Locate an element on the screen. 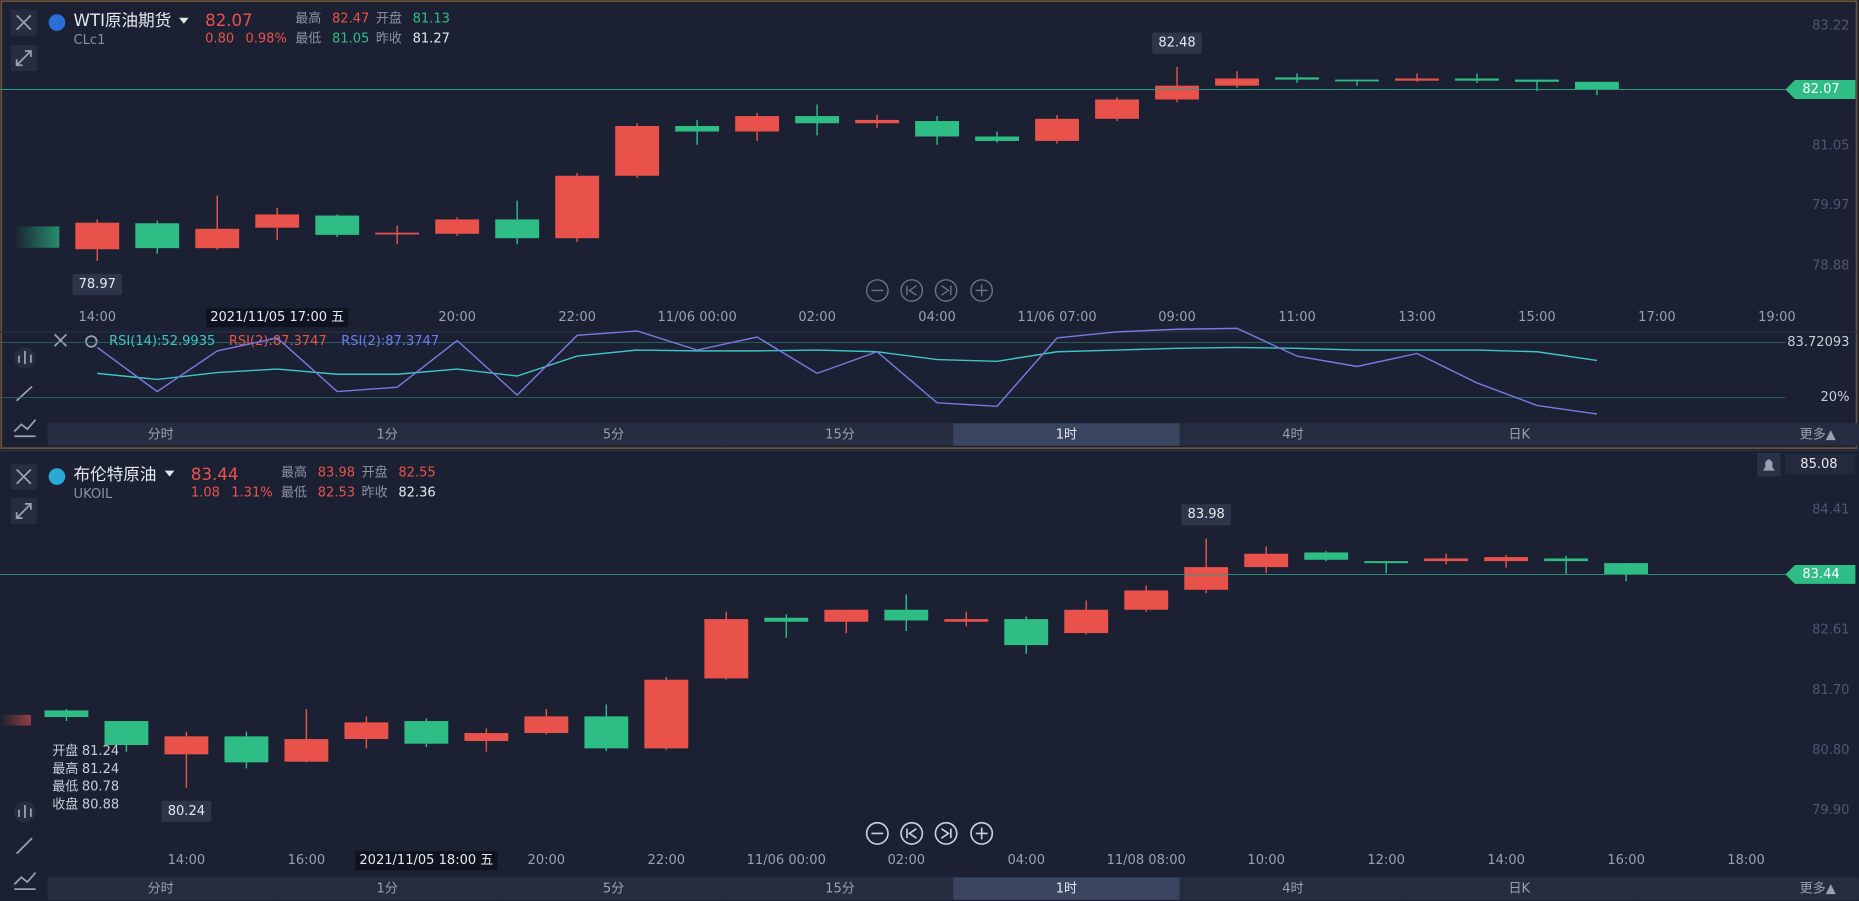 This screenshot has height=901, width=1859. extreme-label-box is located at coordinates (186, 811).